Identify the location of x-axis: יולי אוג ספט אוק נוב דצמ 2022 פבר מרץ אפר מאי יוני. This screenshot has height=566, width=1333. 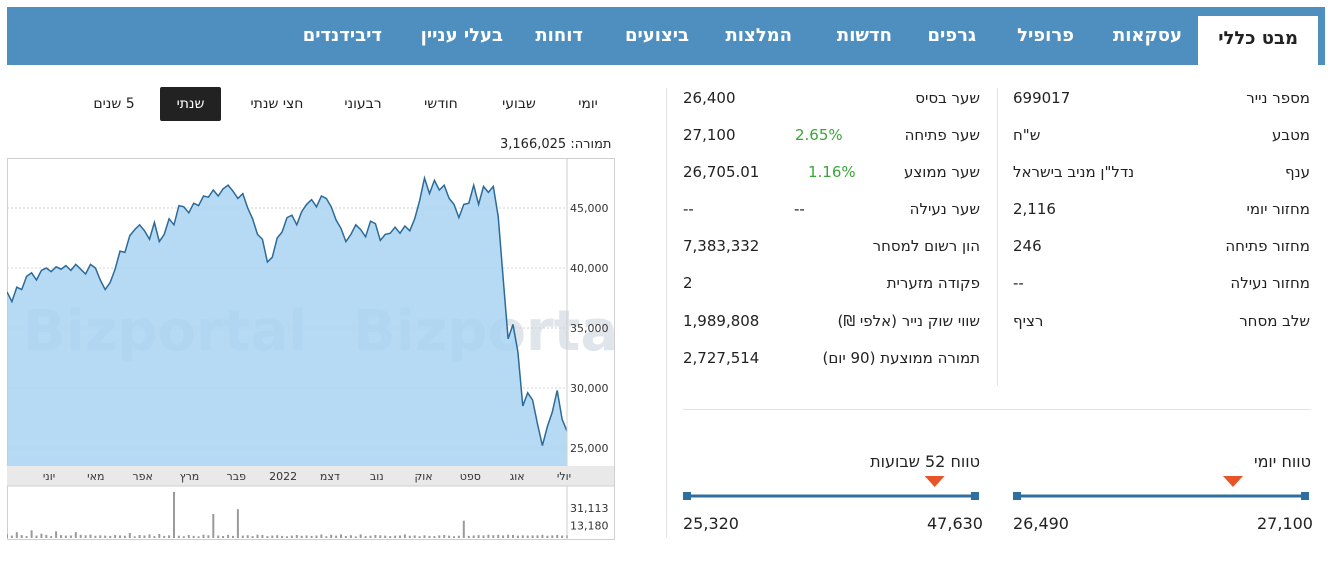
(310, 478).